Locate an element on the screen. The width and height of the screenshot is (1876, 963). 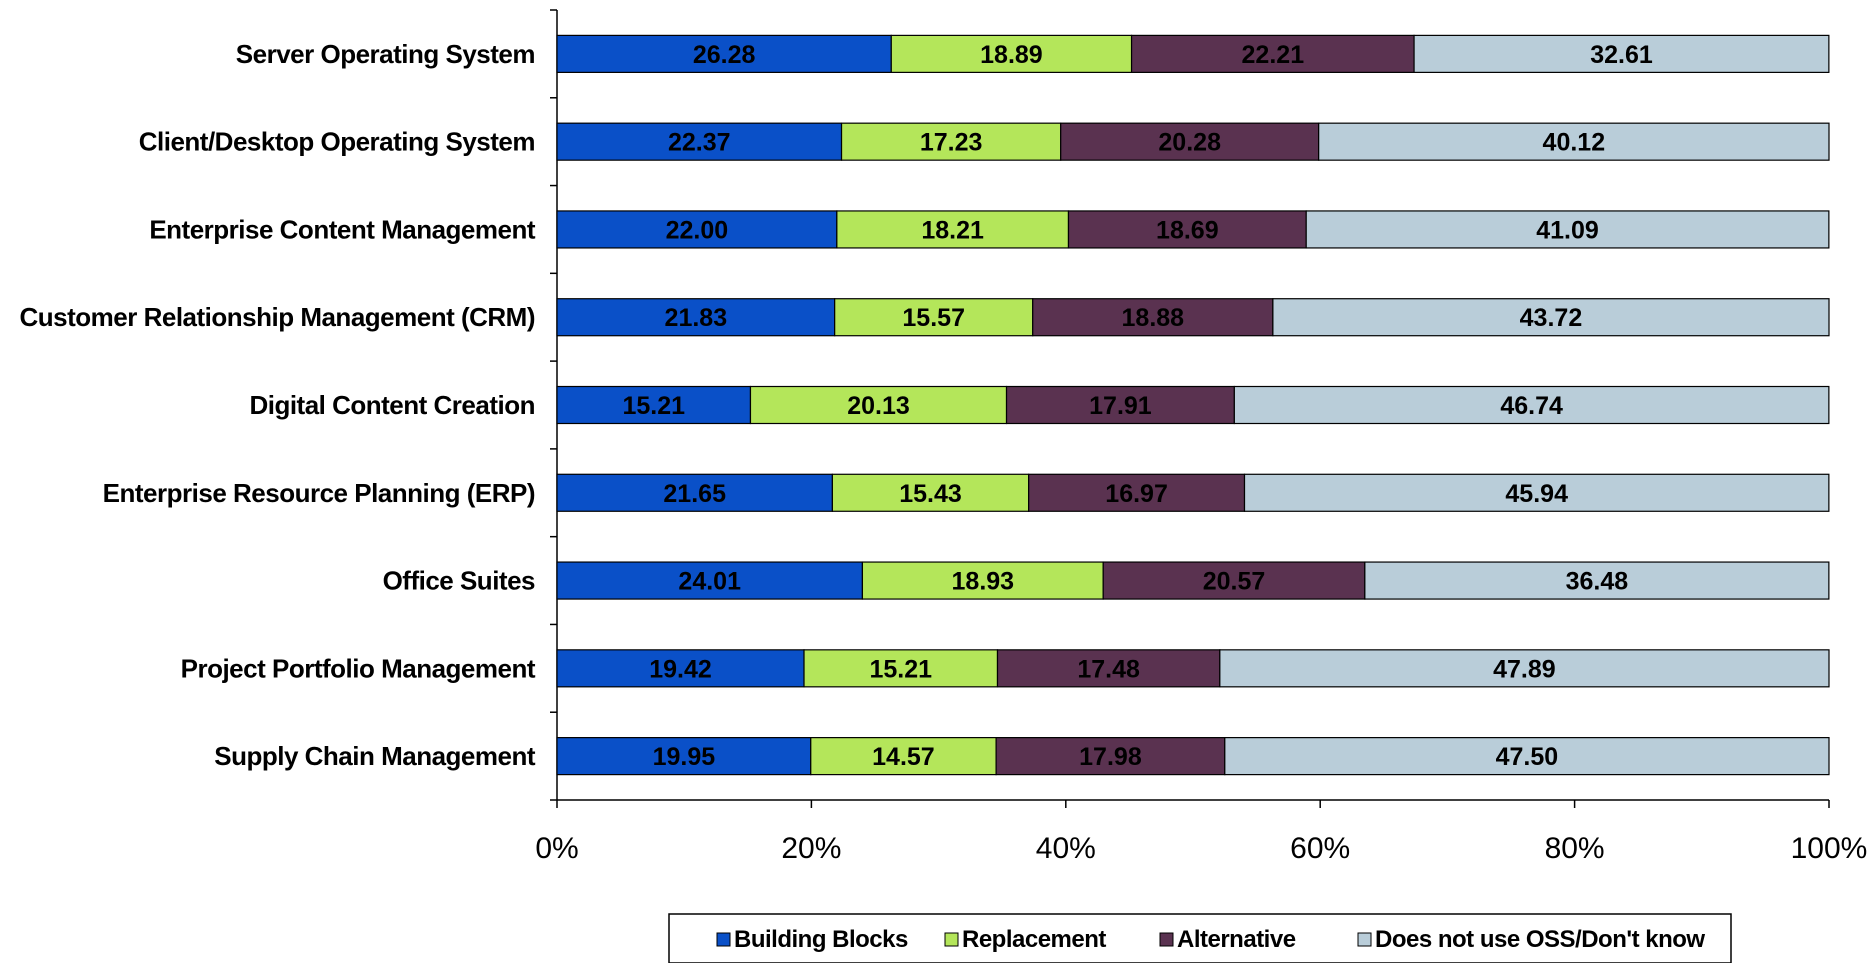
data-label: 18.21 is located at coordinates (952, 230).